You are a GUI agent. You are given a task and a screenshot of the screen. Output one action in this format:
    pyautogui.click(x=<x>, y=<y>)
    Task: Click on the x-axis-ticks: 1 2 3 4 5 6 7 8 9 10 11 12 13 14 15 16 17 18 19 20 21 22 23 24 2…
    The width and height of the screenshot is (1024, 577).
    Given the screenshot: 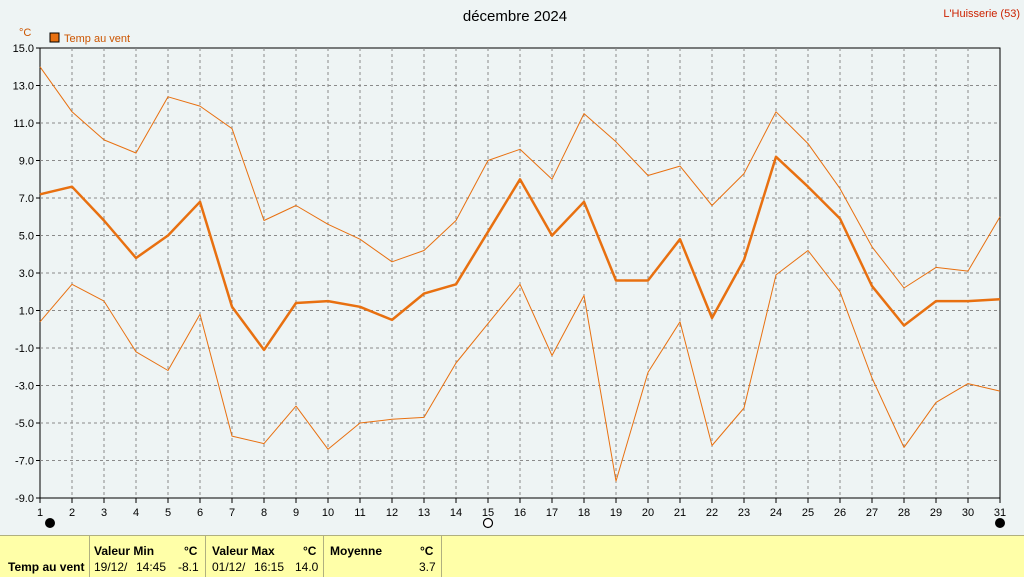 What is the action you would take?
    pyautogui.click(x=521, y=508)
    